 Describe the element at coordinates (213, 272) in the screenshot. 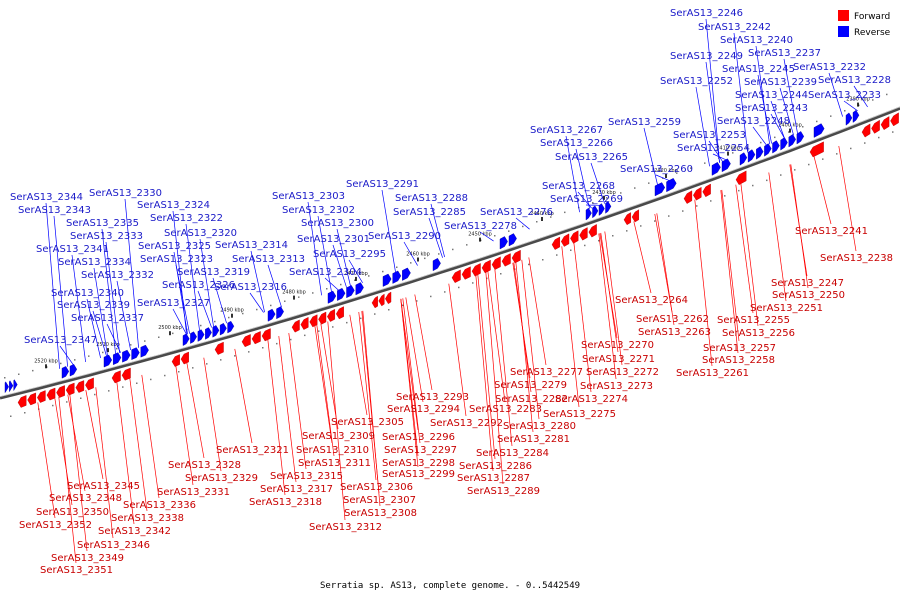

I see `reverse-gene-label: SerAS13_2319` at that location.